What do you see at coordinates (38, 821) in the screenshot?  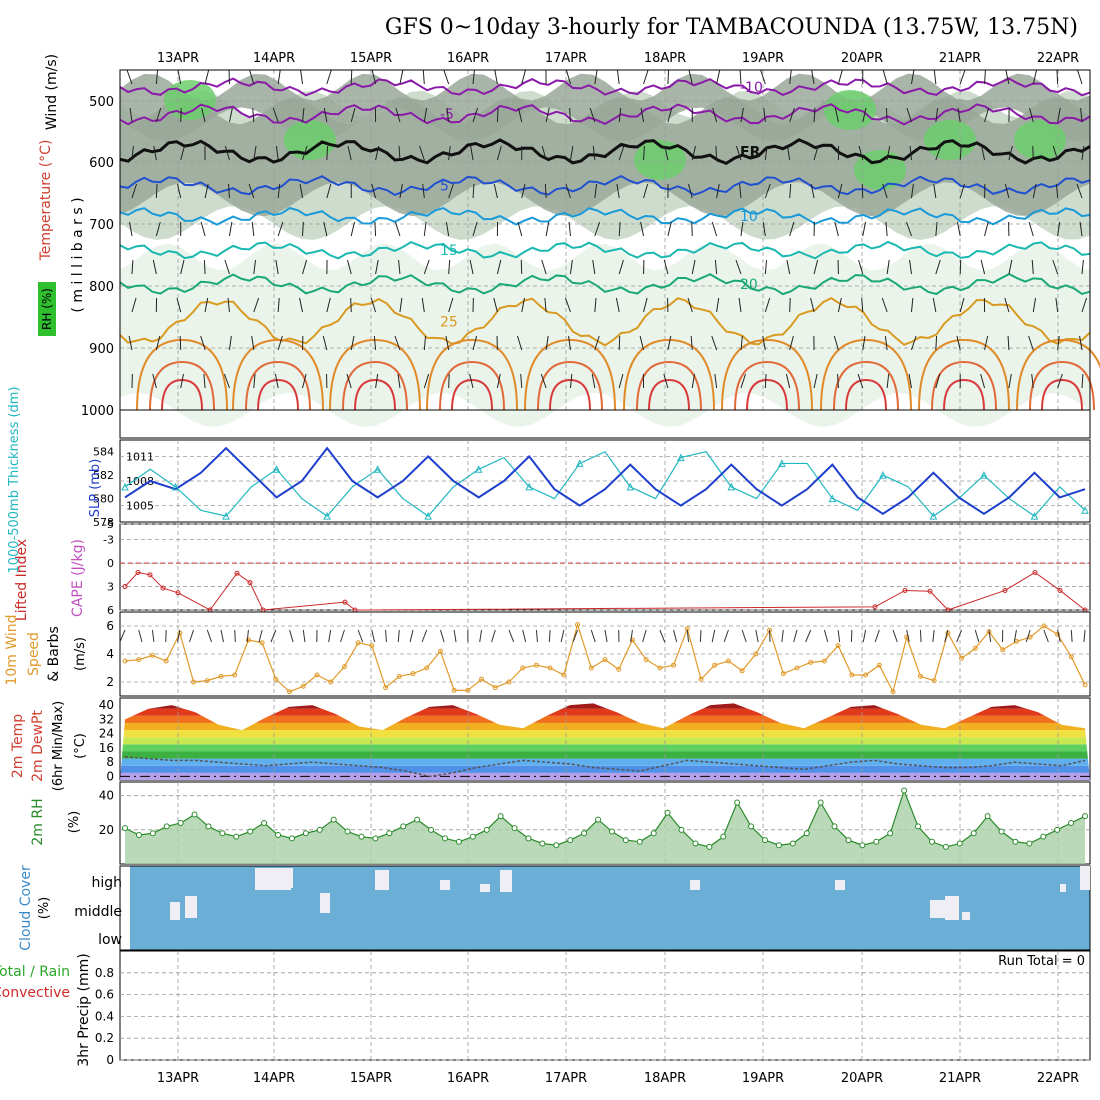 I see `rh2m-axis-label: 2m RH` at bounding box center [38, 821].